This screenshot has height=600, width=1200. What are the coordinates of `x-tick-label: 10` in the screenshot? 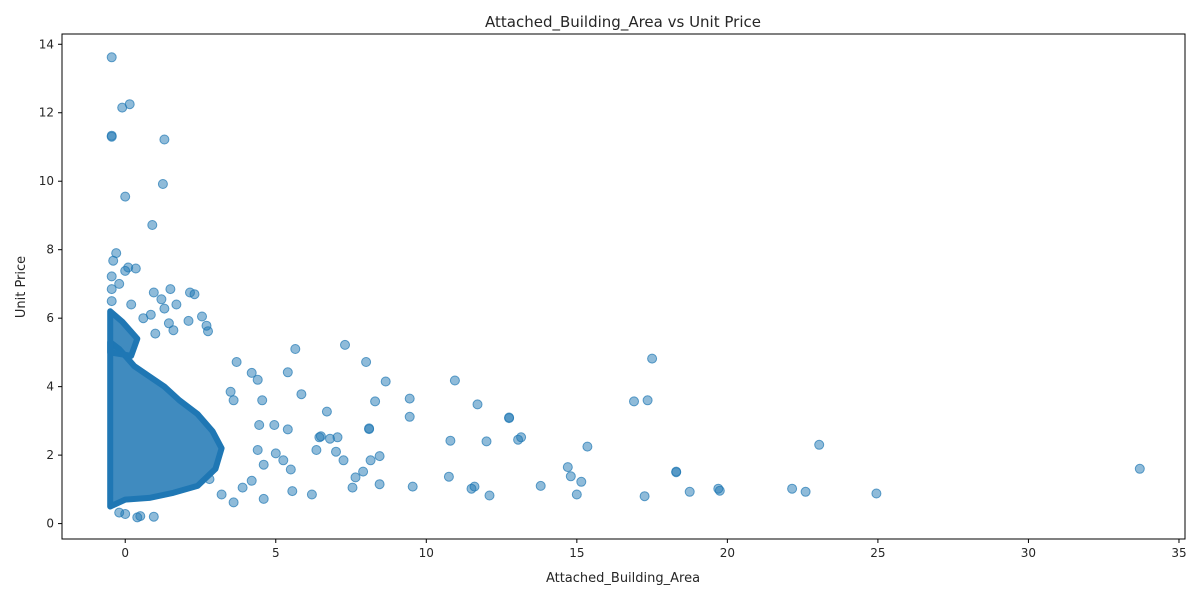 It's located at (426, 553).